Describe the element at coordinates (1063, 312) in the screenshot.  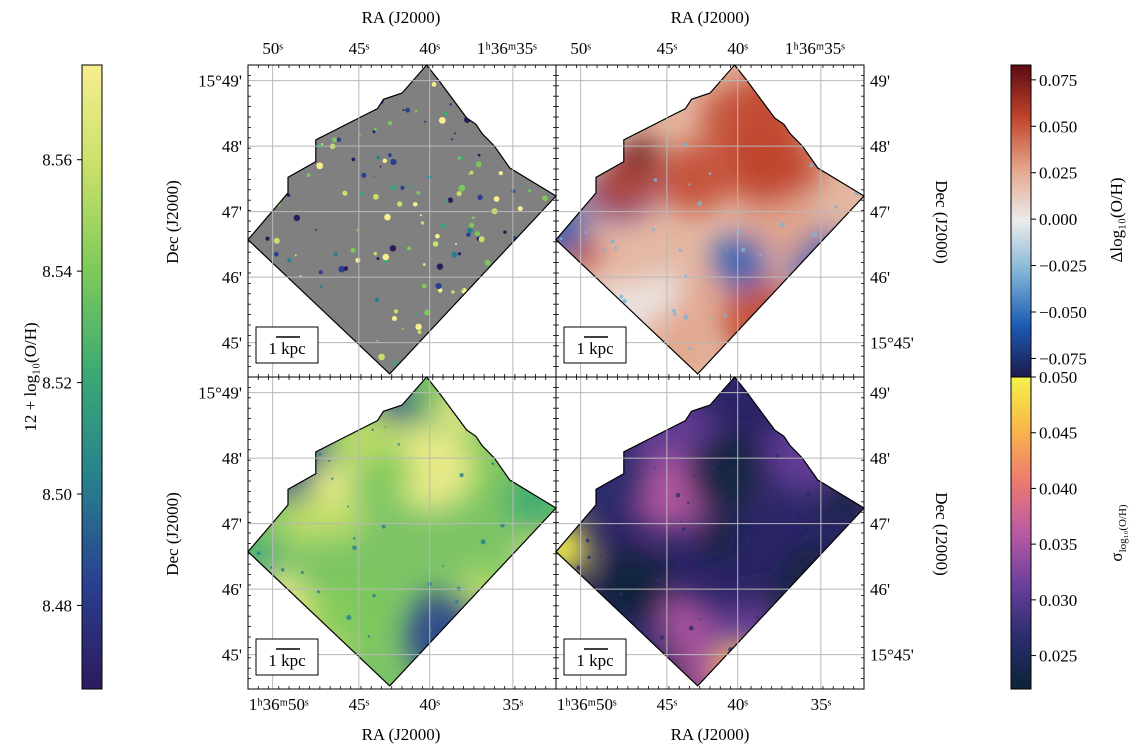
I see `colorbar-delta-tick-label: −0.050` at that location.